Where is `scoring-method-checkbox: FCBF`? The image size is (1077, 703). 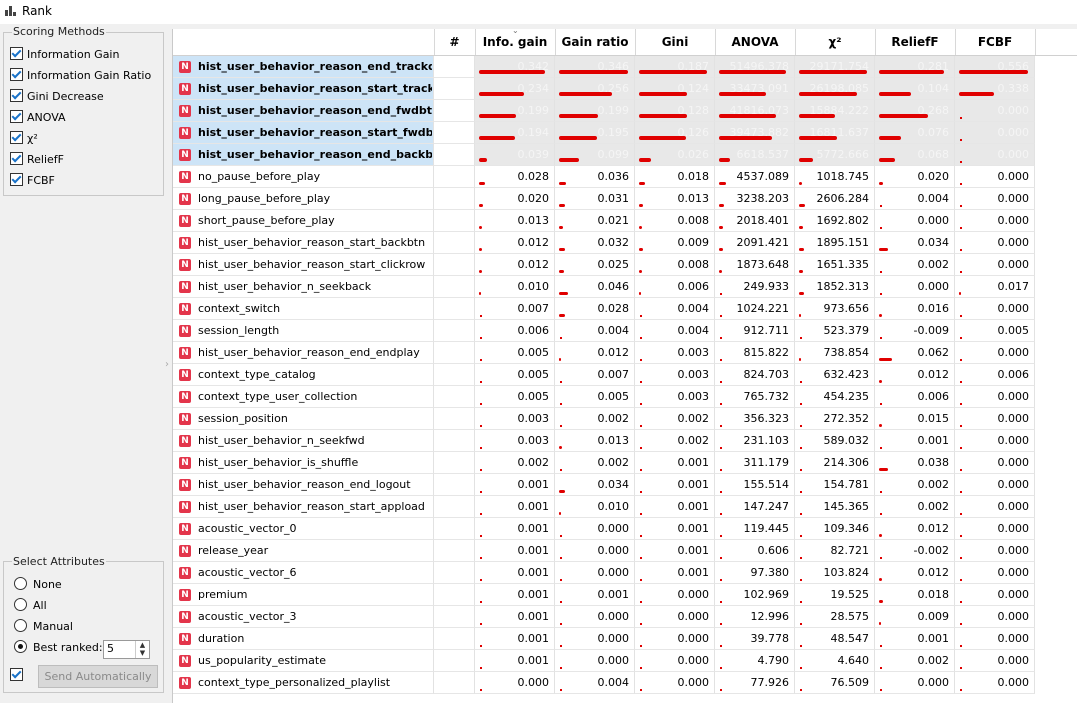
scoring-method-checkbox: FCBF is located at coordinates (32, 180).